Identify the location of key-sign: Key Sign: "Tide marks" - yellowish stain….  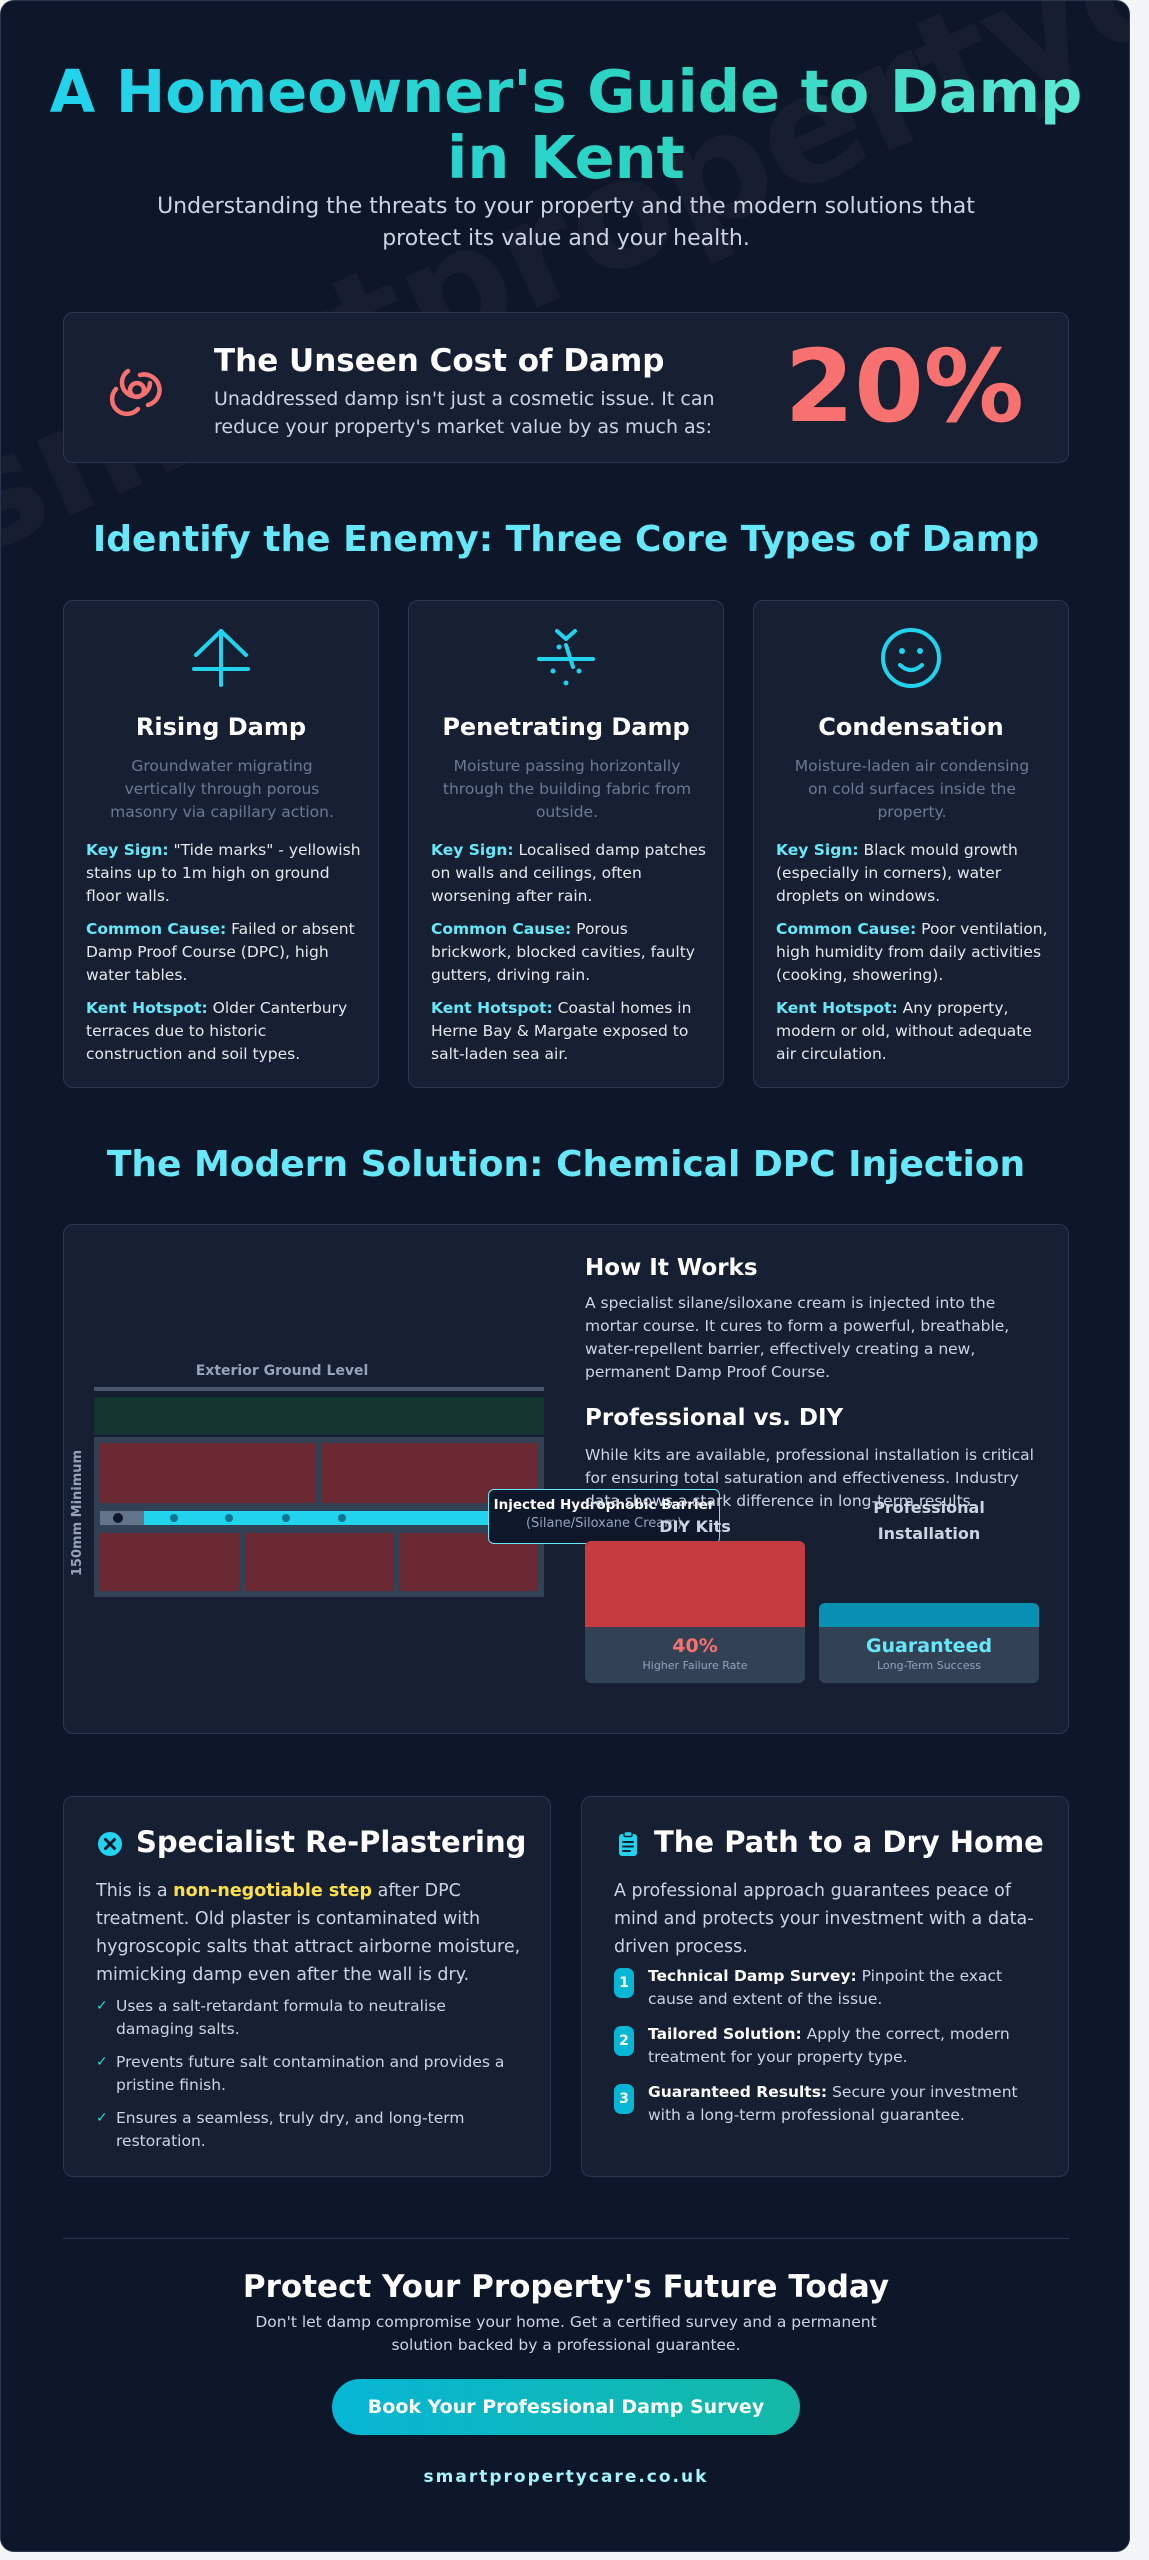
(223, 873).